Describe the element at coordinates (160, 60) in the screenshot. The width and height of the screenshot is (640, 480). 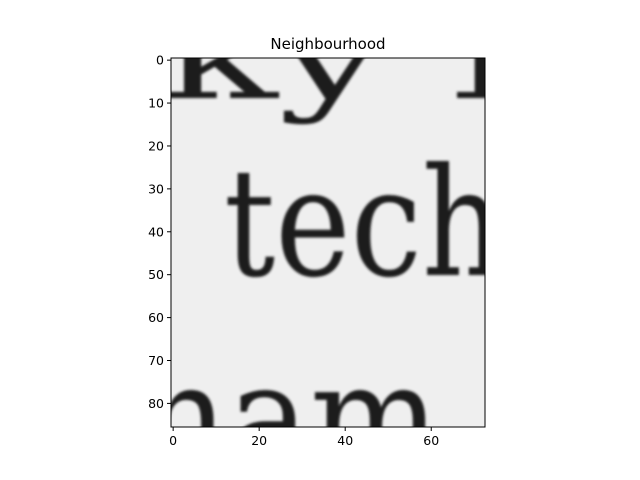
I see `y-tick-label: 0` at that location.